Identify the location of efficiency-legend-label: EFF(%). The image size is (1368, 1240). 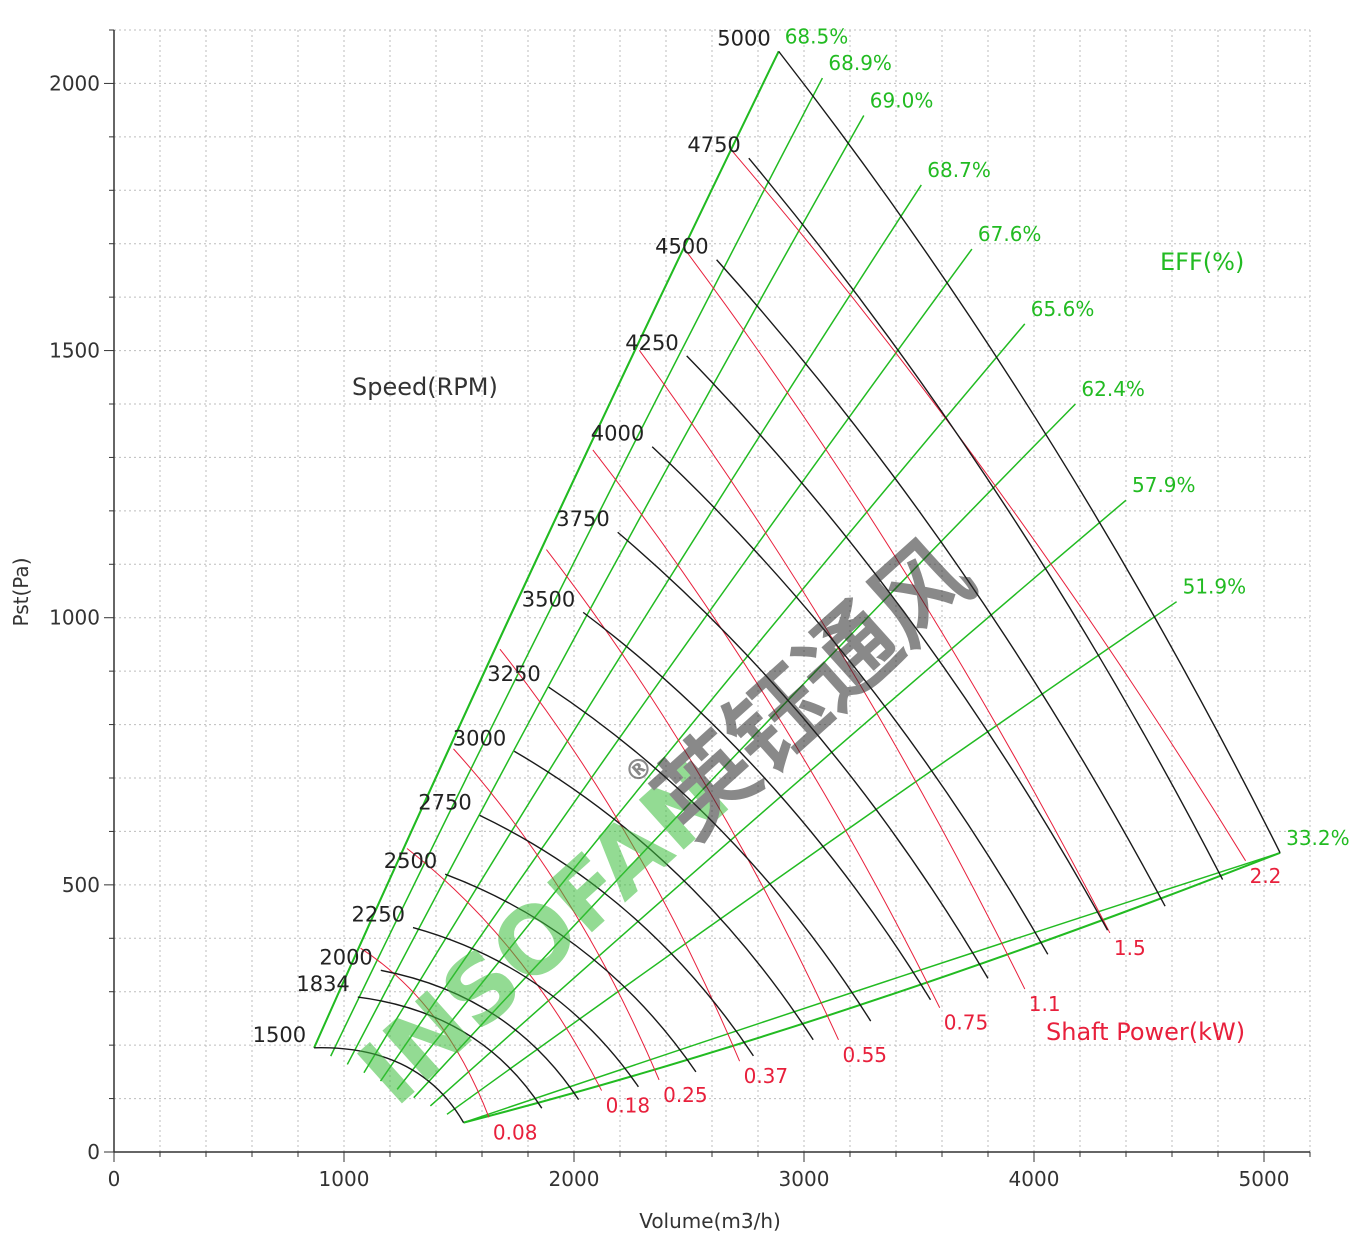
(1202, 262).